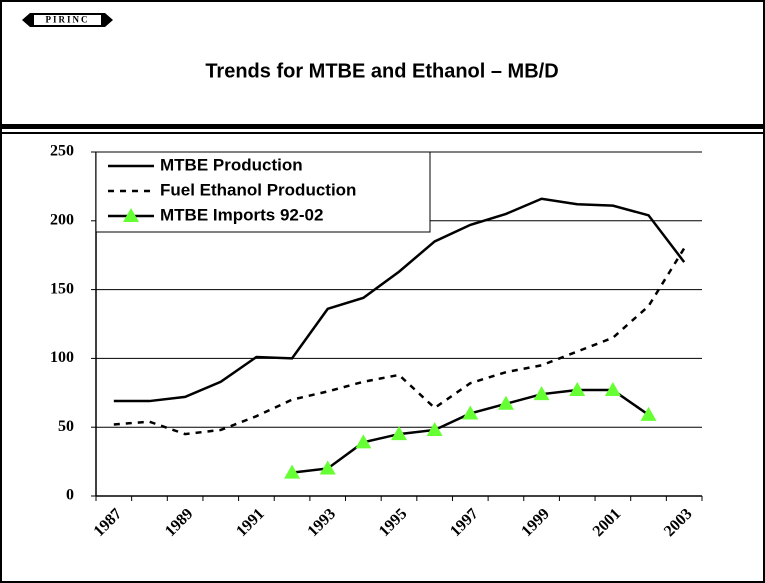 The width and height of the screenshot is (765, 583). I want to click on chart-title: Trends for MTBE and Ethanol – MB/D, so click(381, 71).